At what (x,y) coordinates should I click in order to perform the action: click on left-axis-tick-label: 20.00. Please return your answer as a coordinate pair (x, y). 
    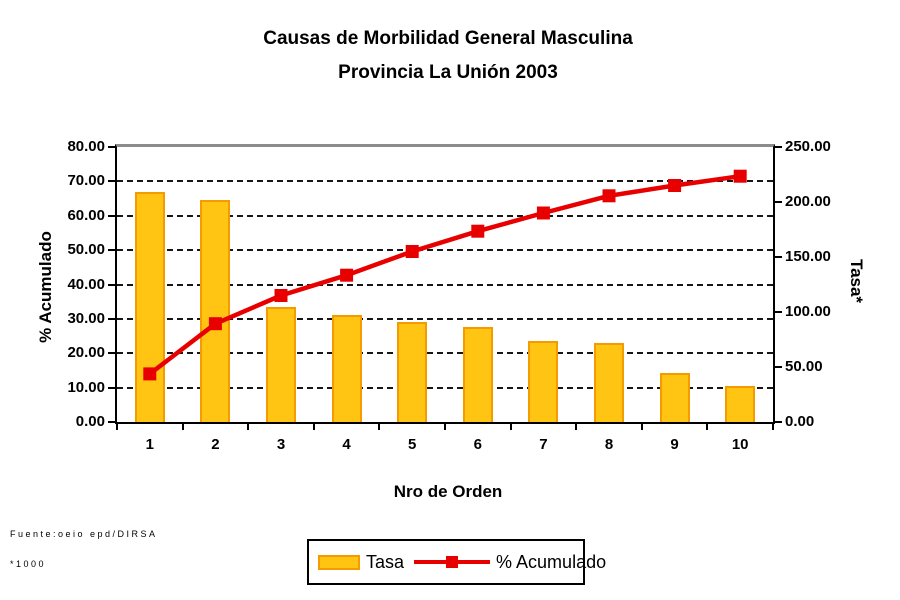
    Looking at the image, I should click on (86, 353).